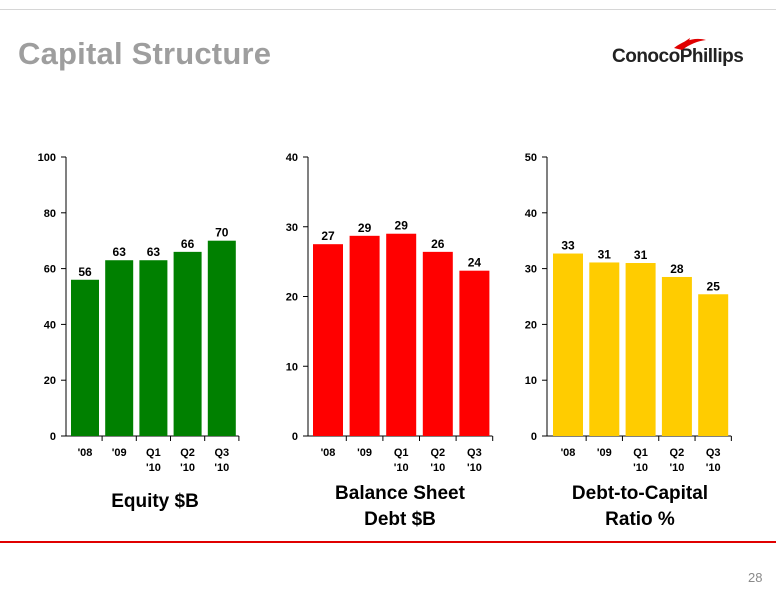  Describe the element at coordinates (222, 233) in the screenshot. I see `data-label: 70` at that location.